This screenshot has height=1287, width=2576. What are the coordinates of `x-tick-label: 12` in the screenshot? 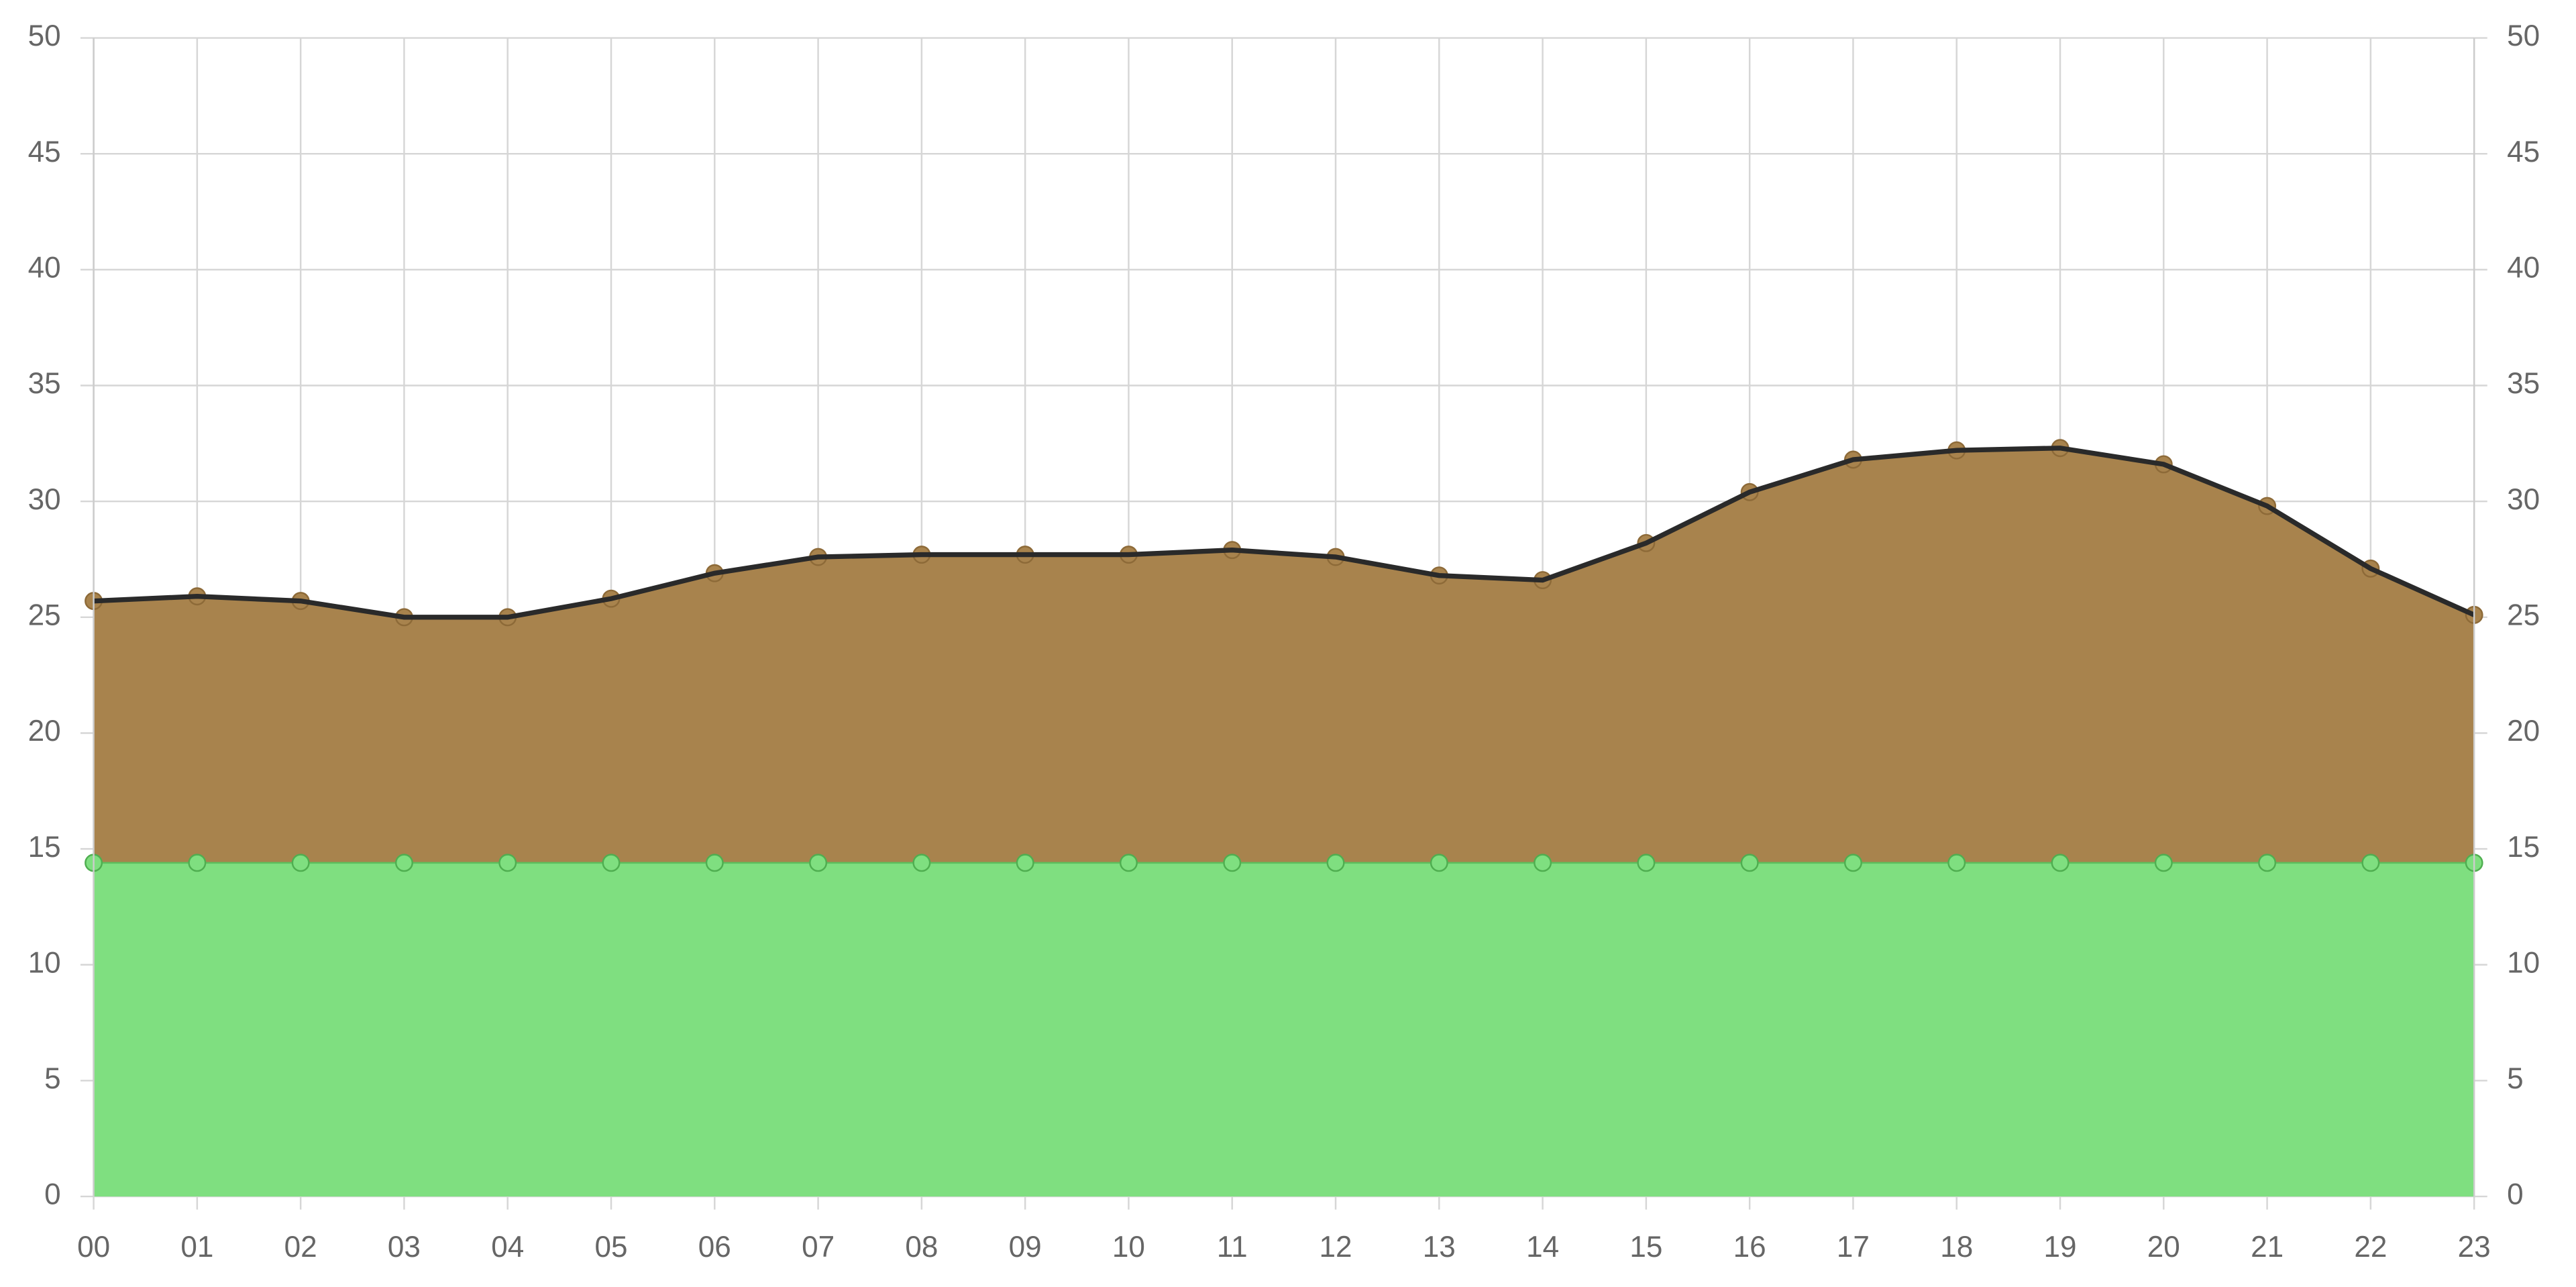 It's located at (1336, 1247).